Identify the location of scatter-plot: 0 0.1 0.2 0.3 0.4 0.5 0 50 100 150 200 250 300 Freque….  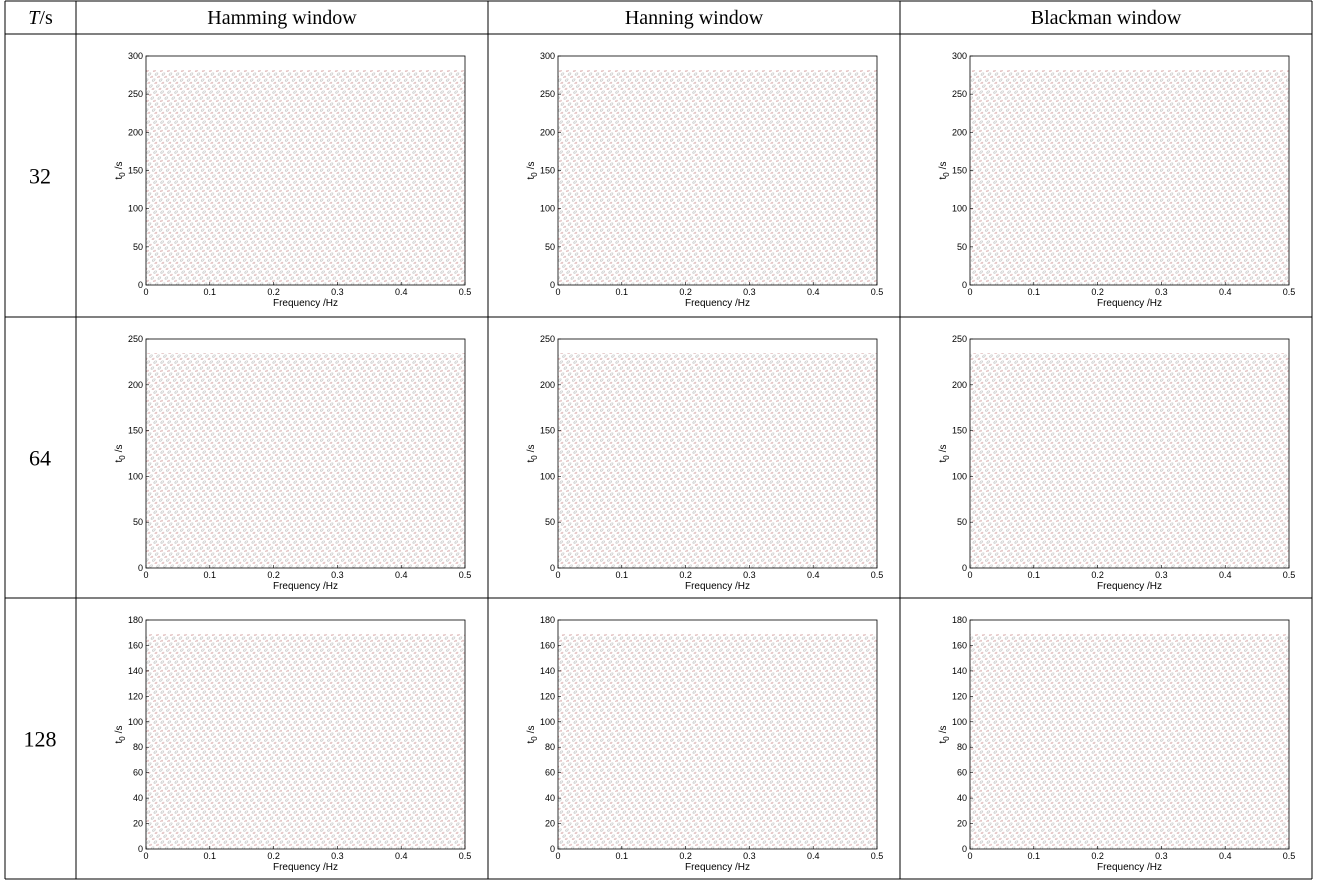
(704, 180).